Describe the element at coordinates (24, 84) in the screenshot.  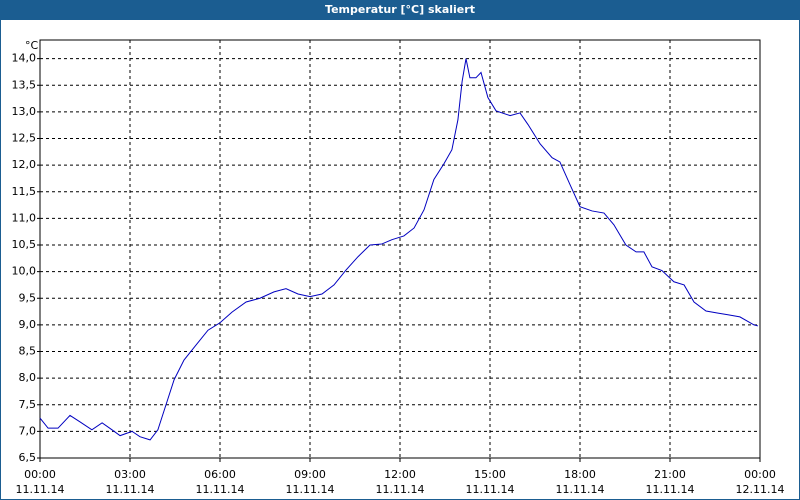
I see `y-tick-label: 13,5` at that location.